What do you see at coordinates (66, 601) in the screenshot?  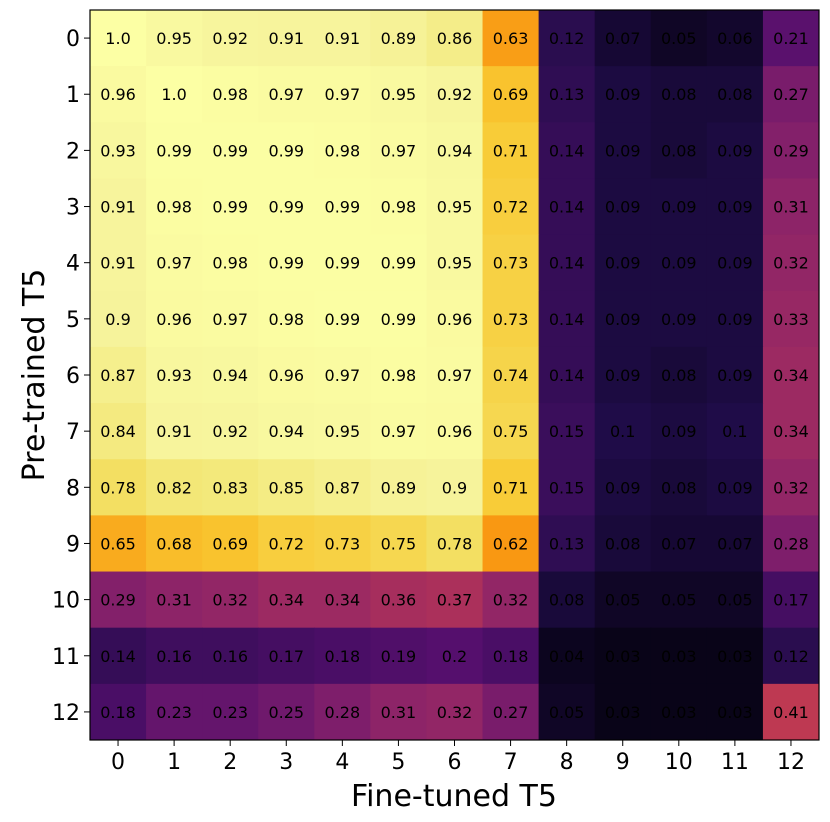 I see `y-tick-label: 10` at bounding box center [66, 601].